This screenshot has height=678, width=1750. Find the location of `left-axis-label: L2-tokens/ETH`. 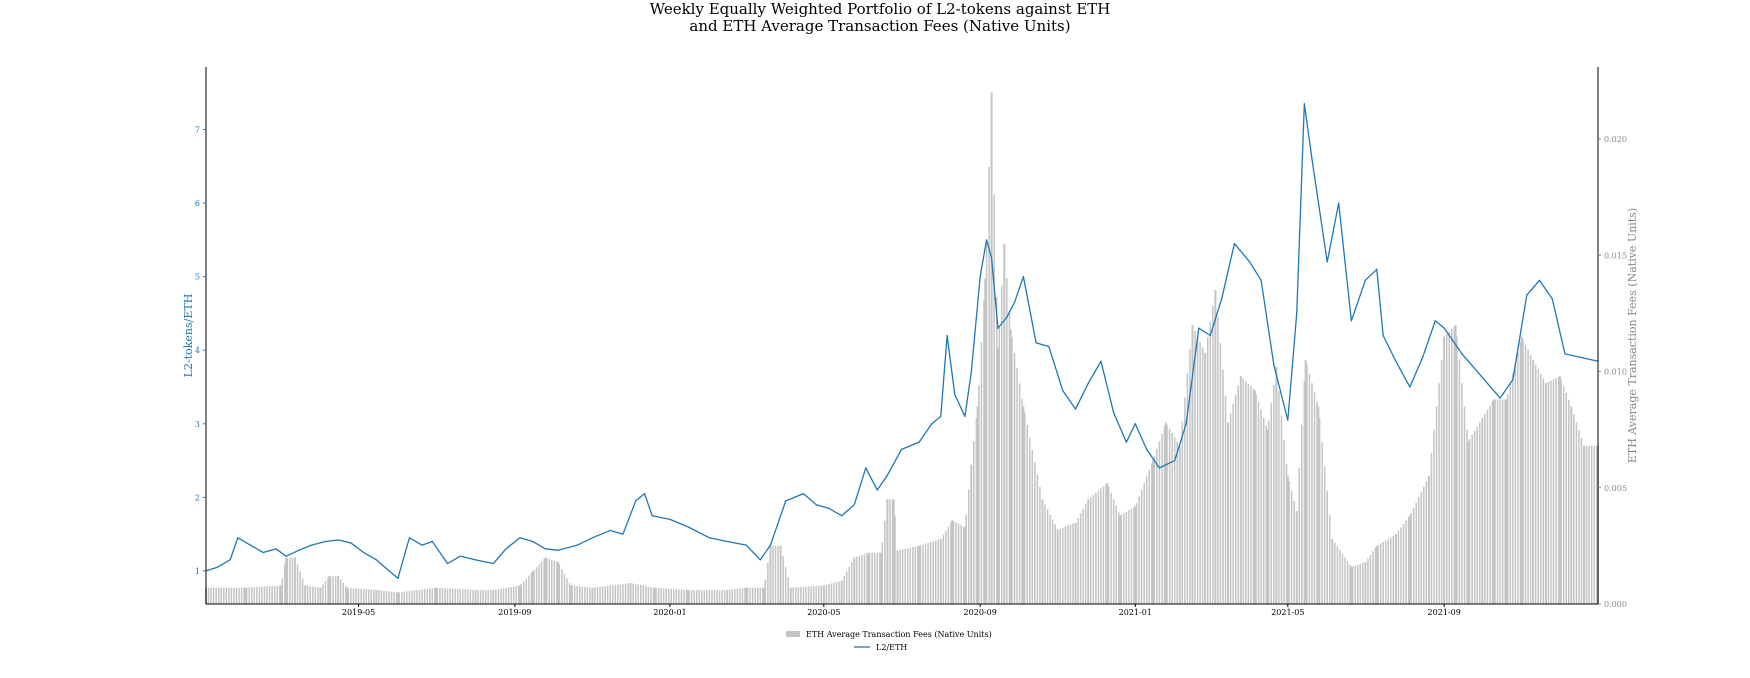

left-axis-label: L2-tokens/ETH is located at coordinates (188, 336).